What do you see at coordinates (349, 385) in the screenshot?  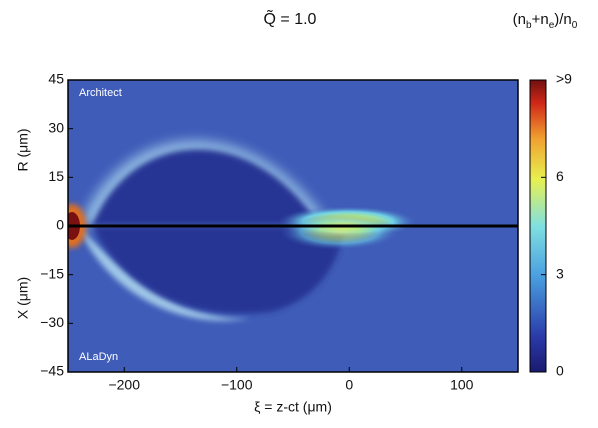 I see `x-tick-label: 0` at bounding box center [349, 385].